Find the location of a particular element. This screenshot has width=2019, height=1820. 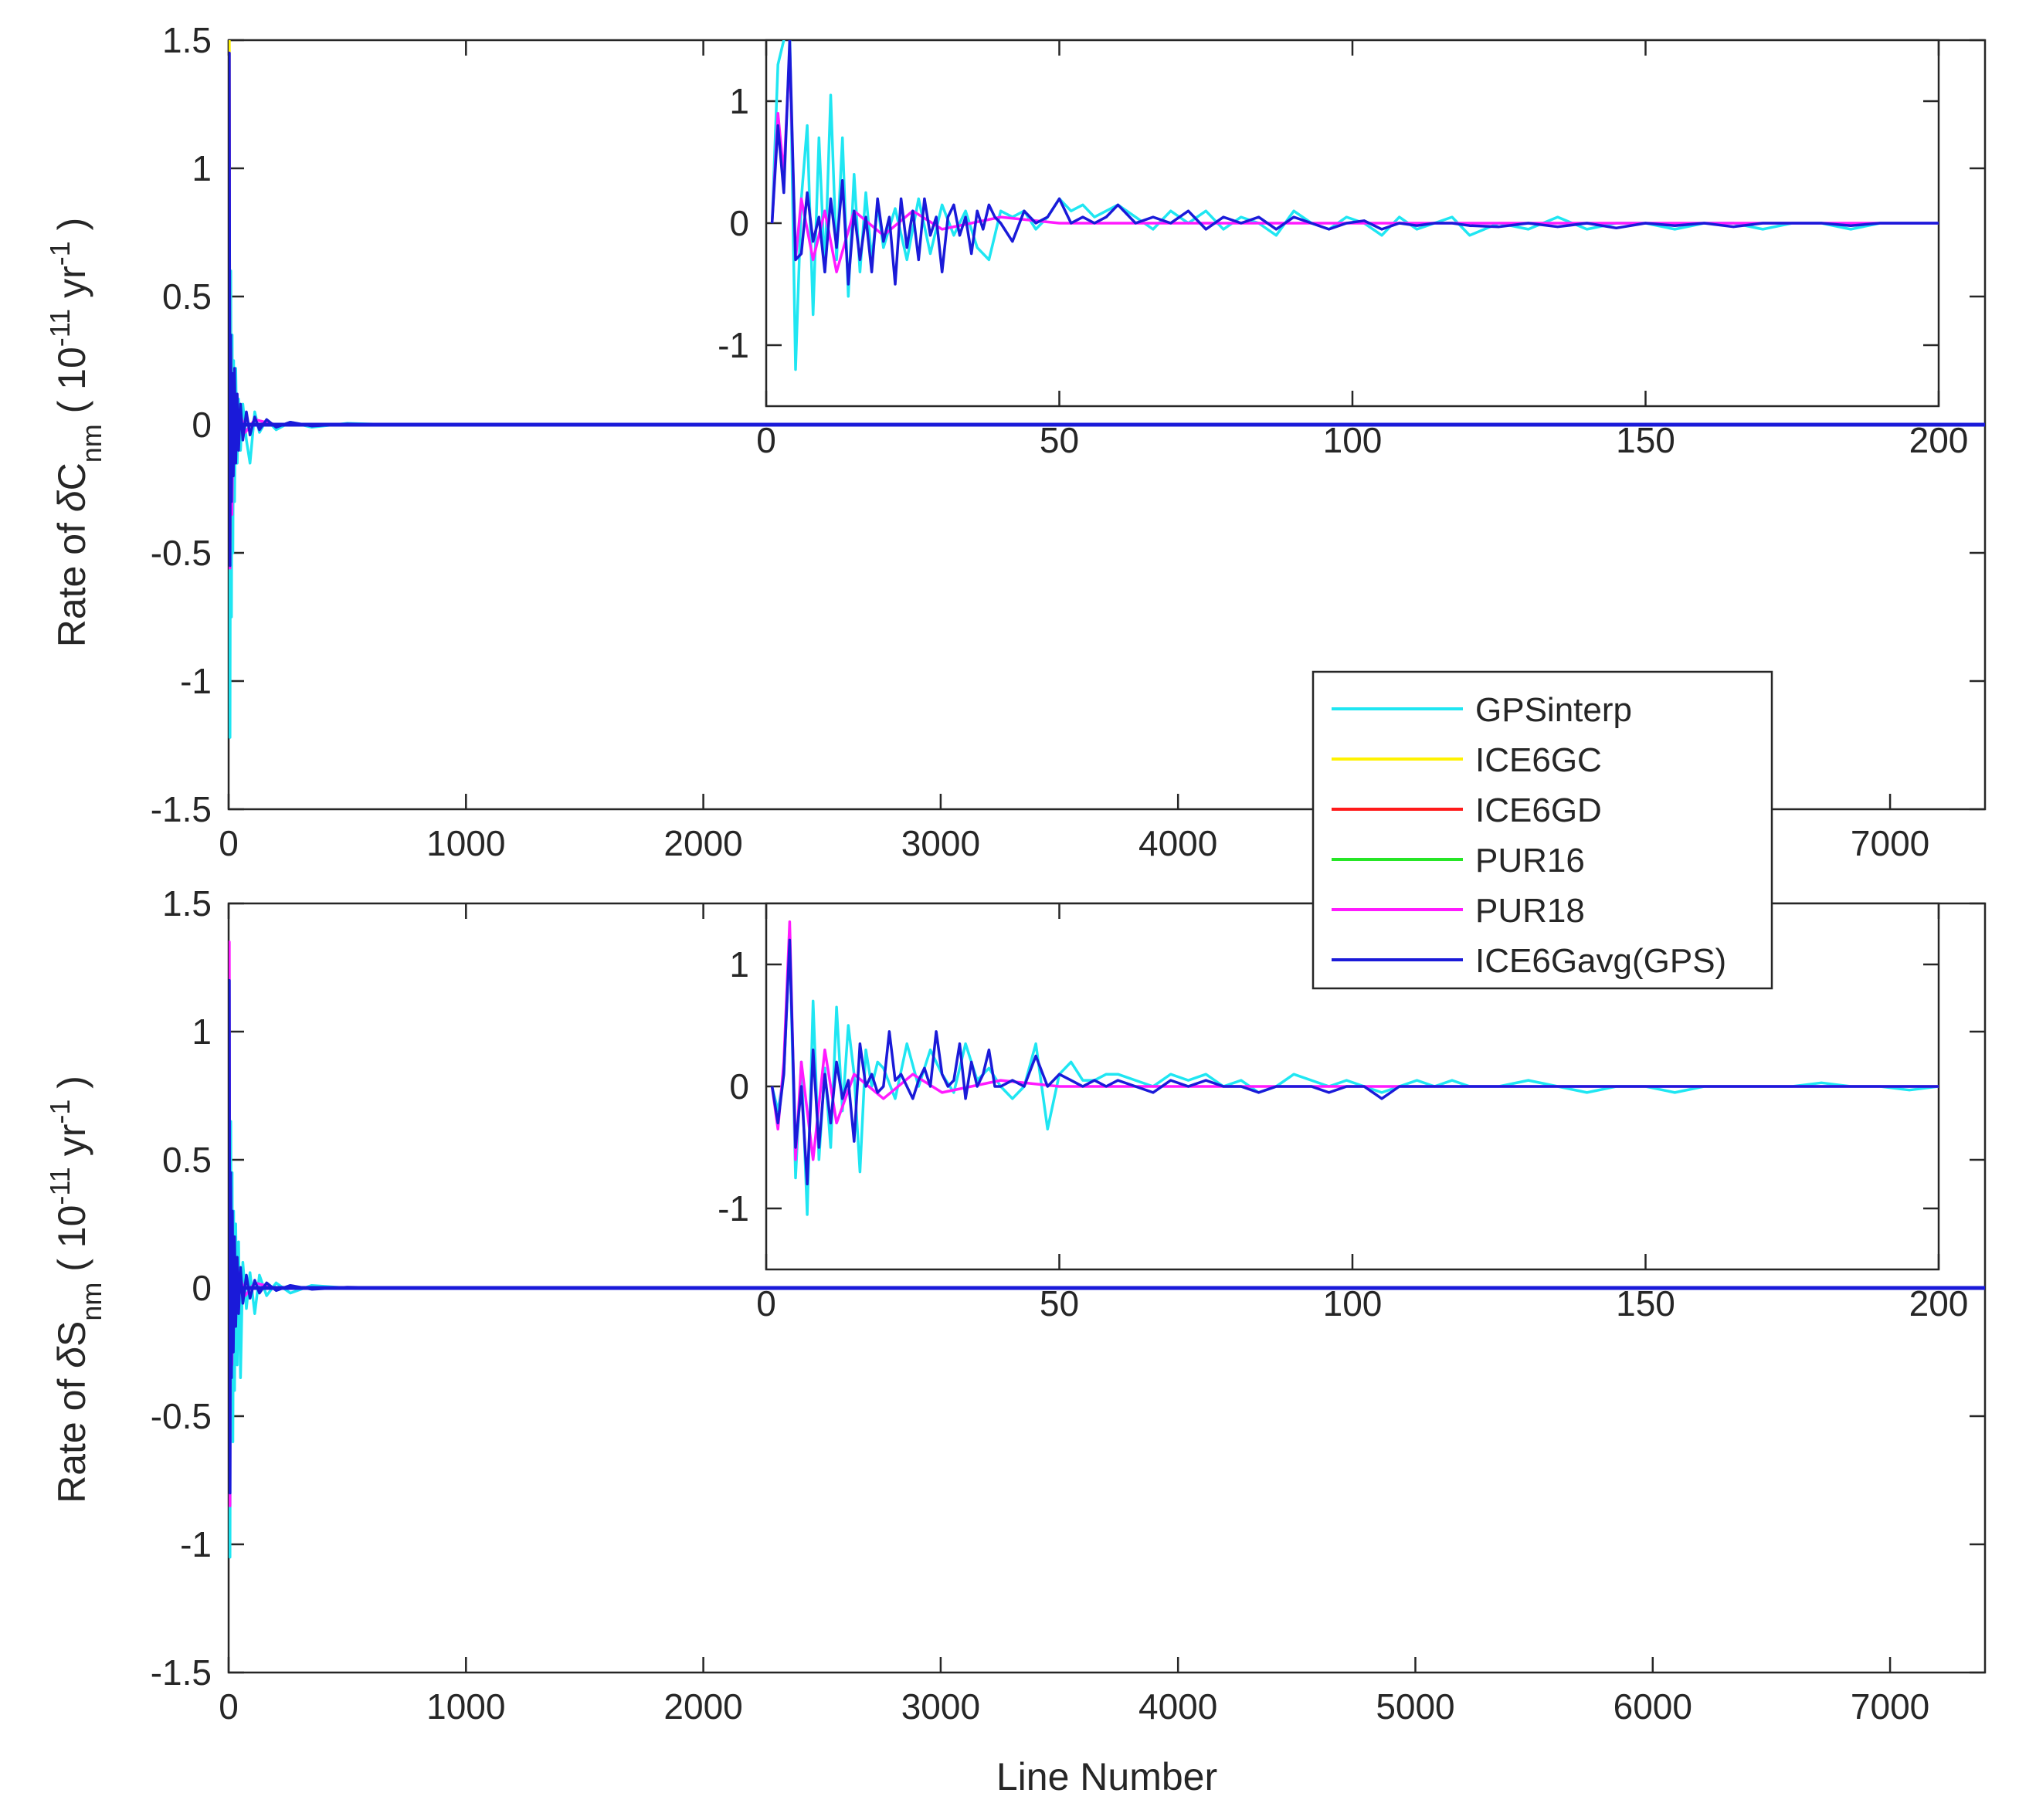

top-y-tick-label: 1.5 is located at coordinates (187, 40).